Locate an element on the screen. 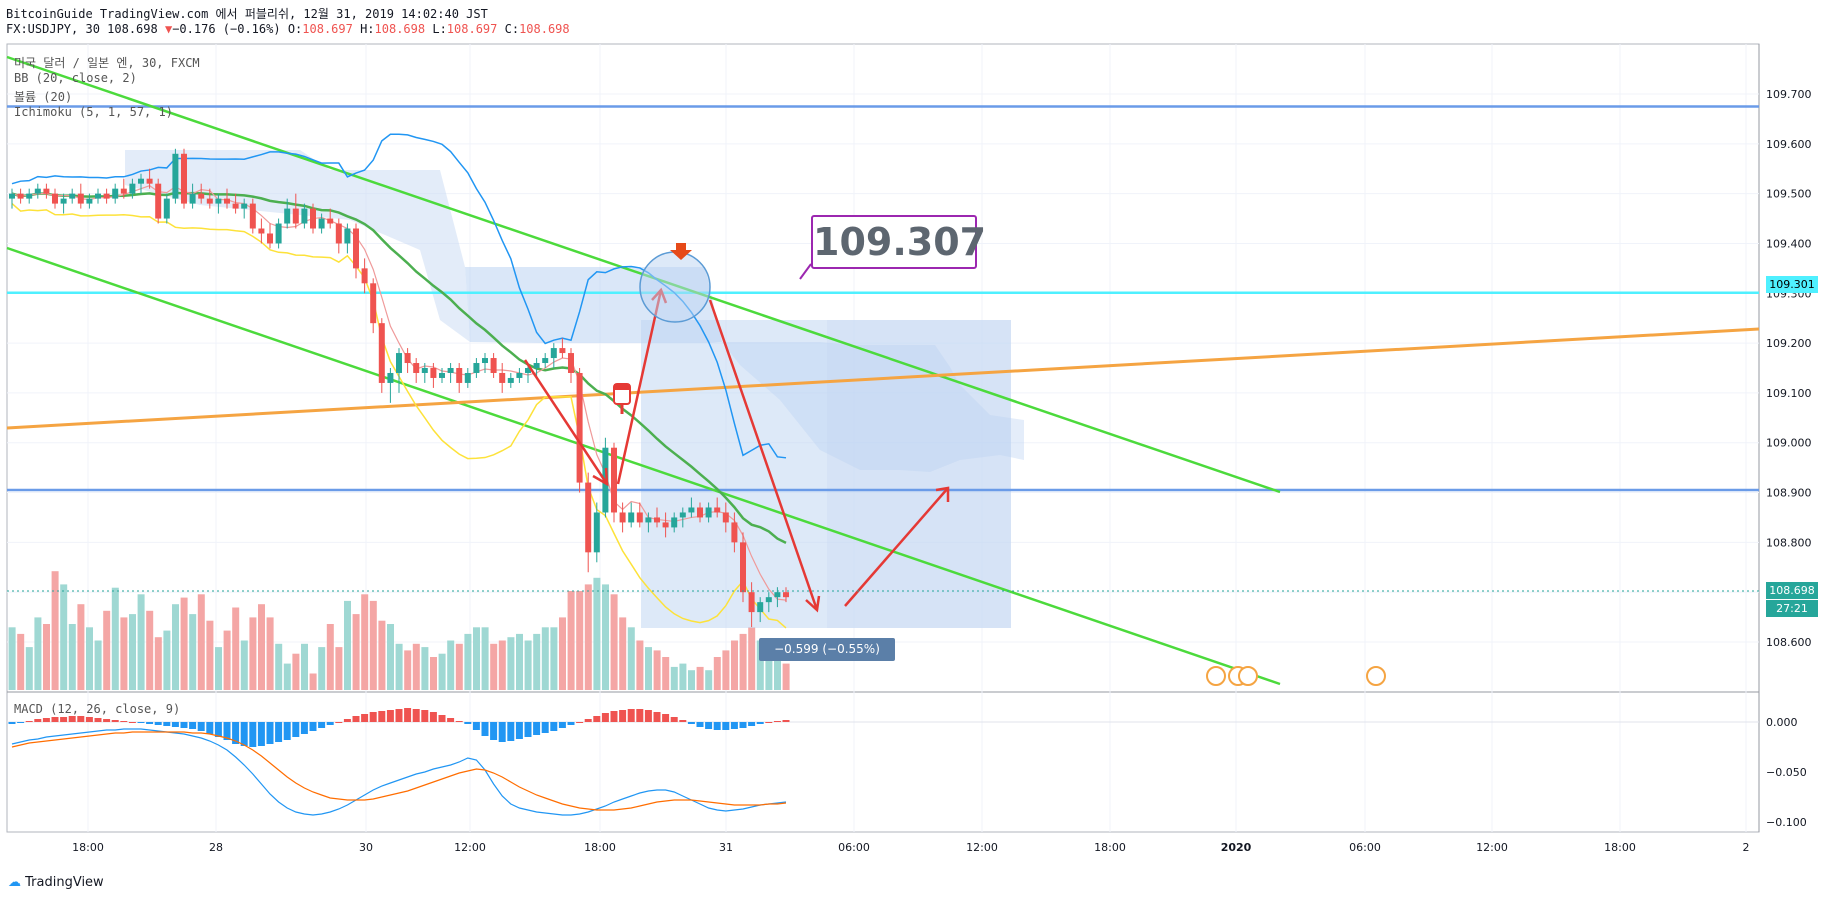 This screenshot has height=898, width=1828. economic-event-icons is located at coordinates (1296, 676).